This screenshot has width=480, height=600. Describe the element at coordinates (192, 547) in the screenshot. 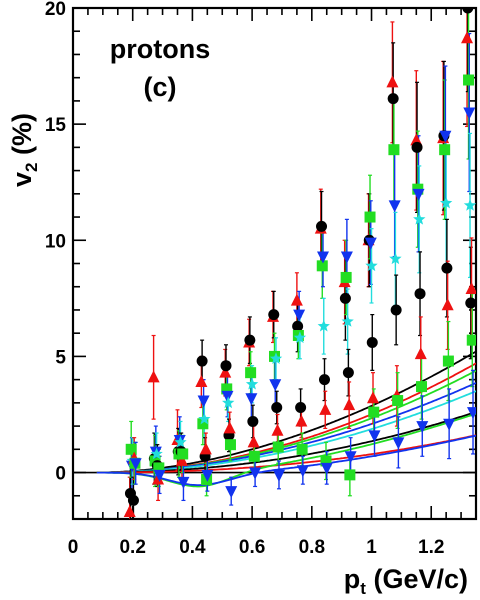

I see `x-tick-label: 0.4` at that location.